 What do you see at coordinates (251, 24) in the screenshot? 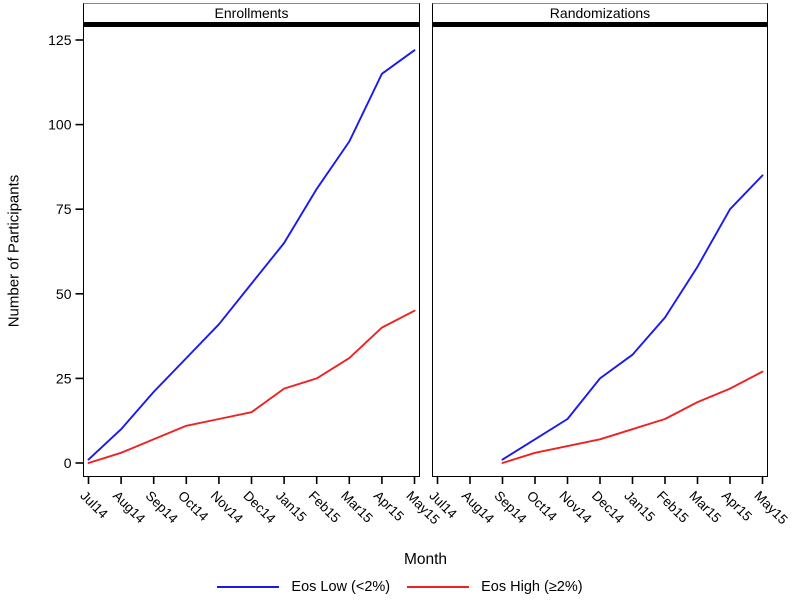
I see `panel-enrollments-header-divider` at bounding box center [251, 24].